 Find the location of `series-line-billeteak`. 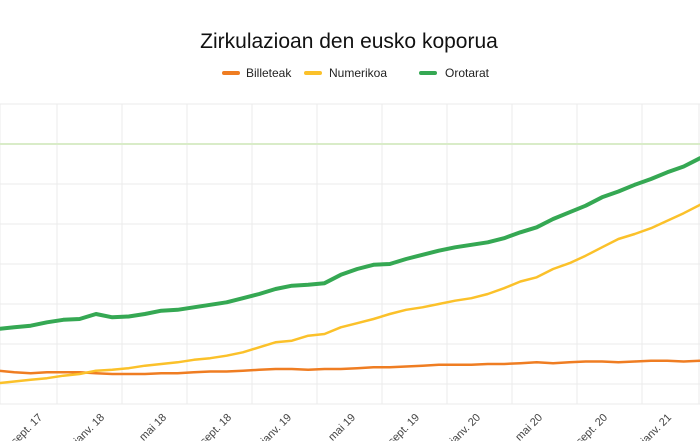

series-line-billeteak is located at coordinates (350, 367).